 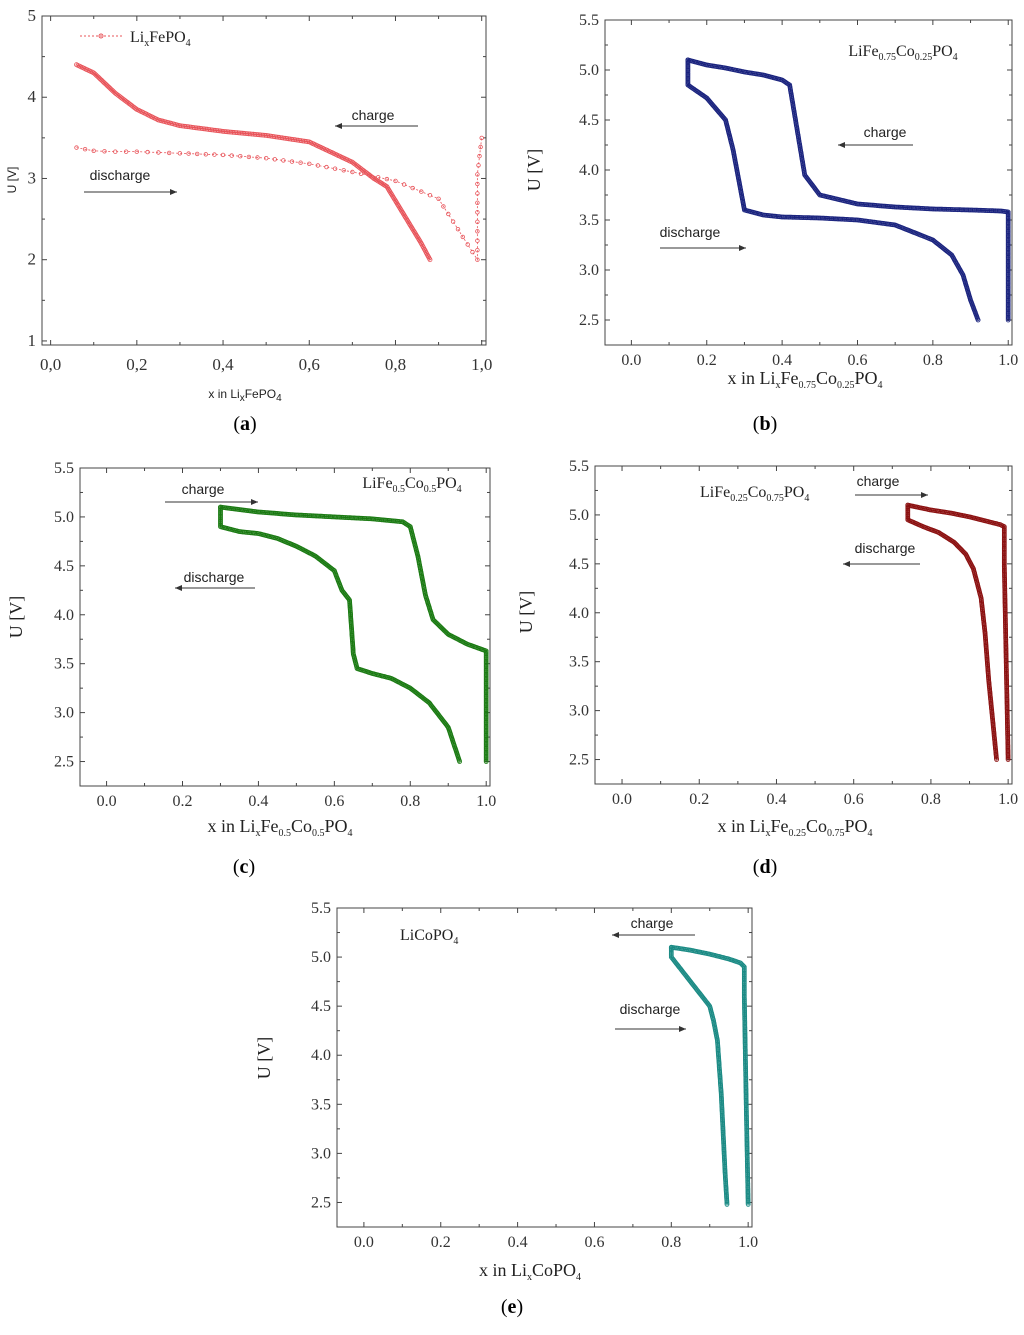 I want to click on plot-frame-a, so click(x=264, y=180).